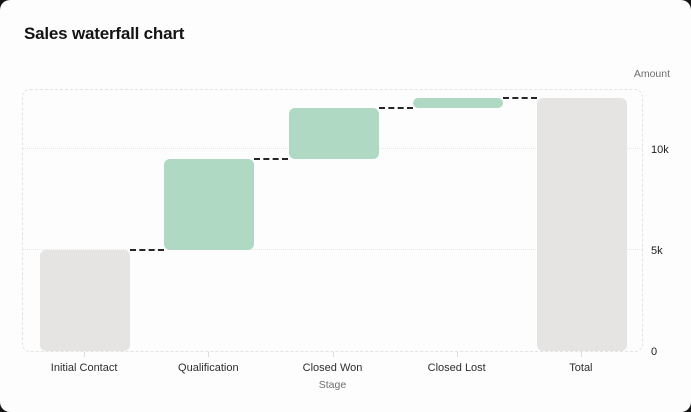 This screenshot has width=691, height=412. I want to click on waterfall-bar-total, so click(581, 224).